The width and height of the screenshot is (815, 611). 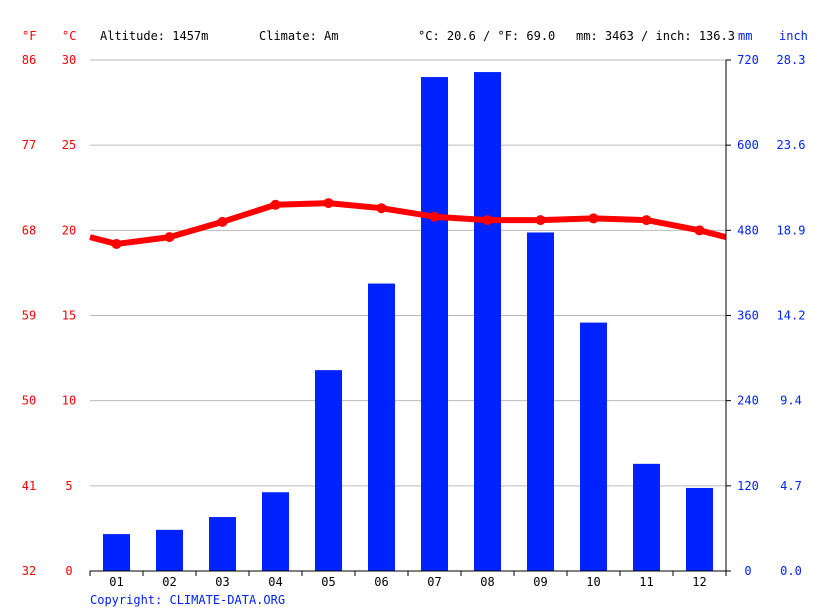 I want to click on celsius-tick-label: 5, so click(x=68, y=486).